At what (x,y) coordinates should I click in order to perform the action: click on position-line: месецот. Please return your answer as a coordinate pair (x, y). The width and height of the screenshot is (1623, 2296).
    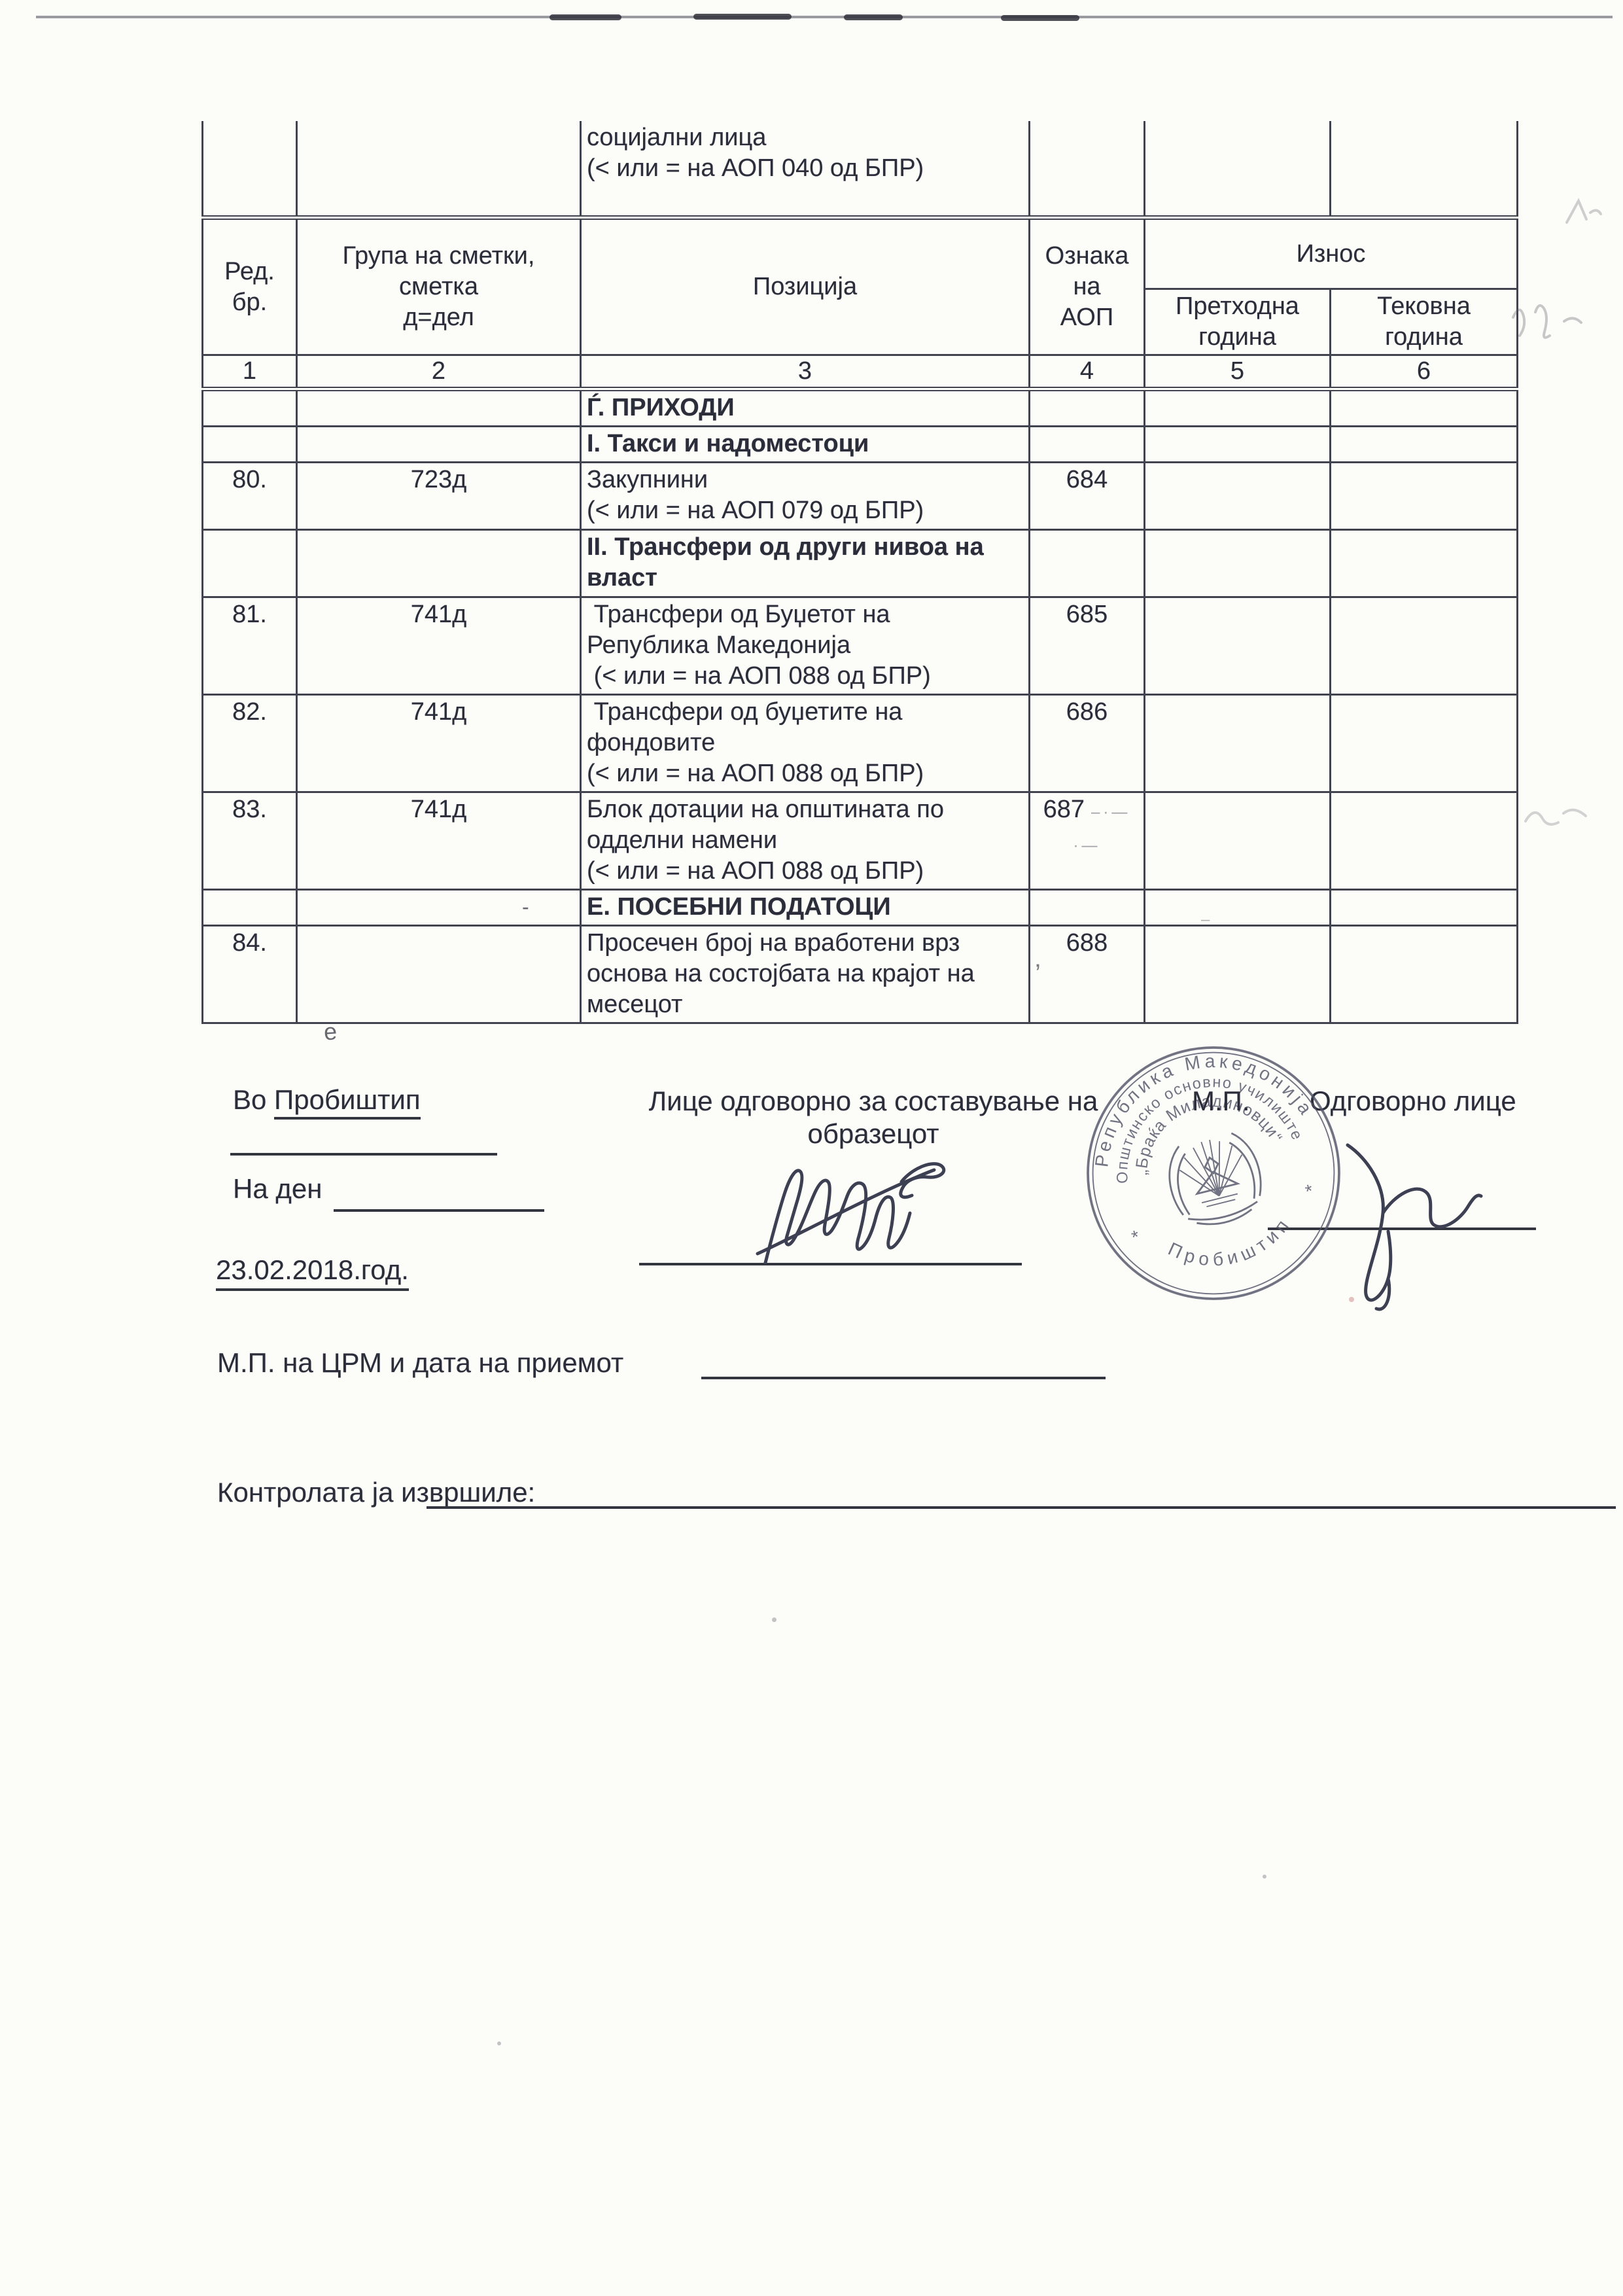
    Looking at the image, I should click on (635, 1004).